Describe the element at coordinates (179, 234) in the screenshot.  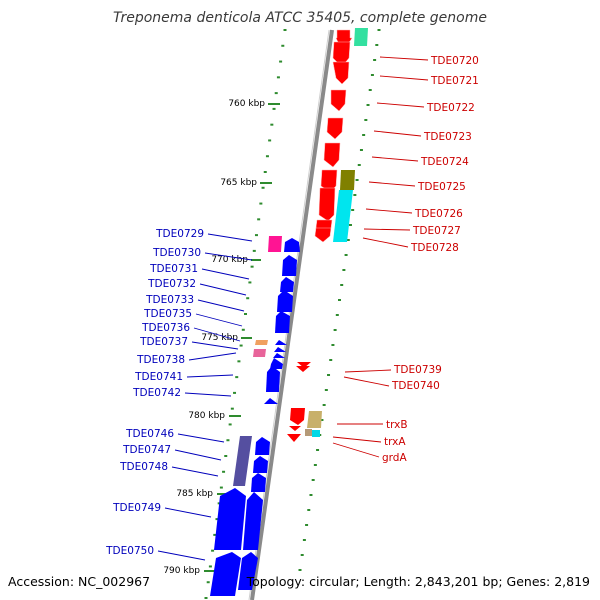
I see `label-TDE0729: TDE0729` at that location.